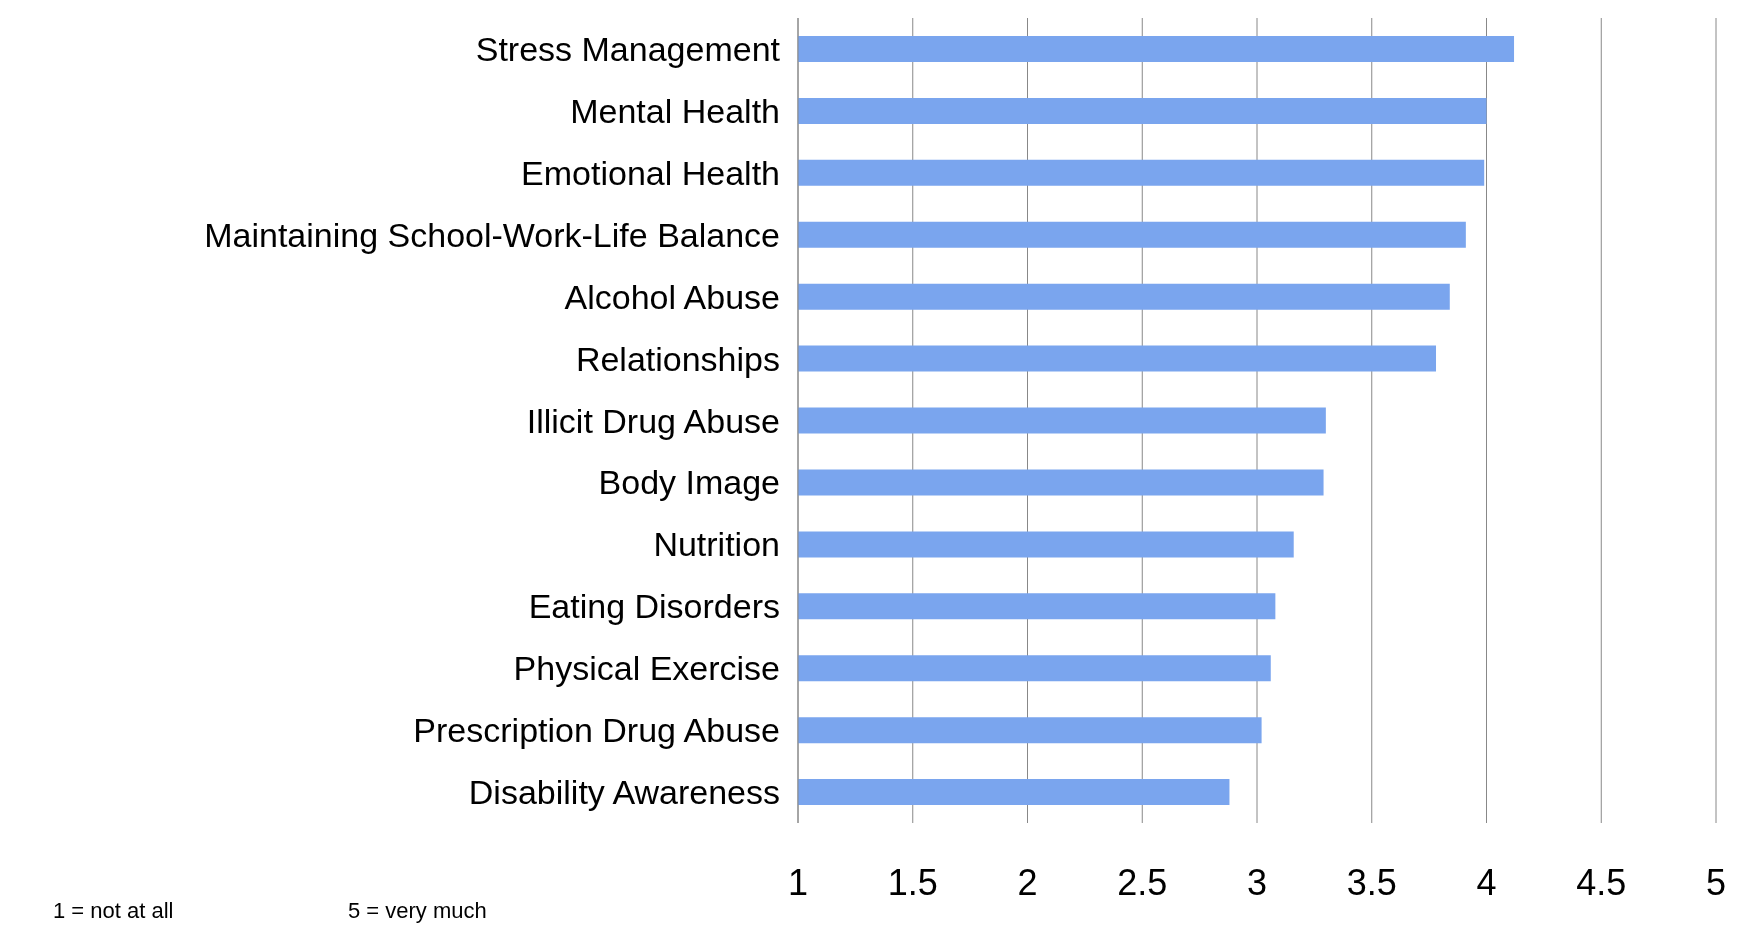 The width and height of the screenshot is (1744, 931). What do you see at coordinates (689, 482) in the screenshot?
I see `y-tick-label: Body Image` at bounding box center [689, 482].